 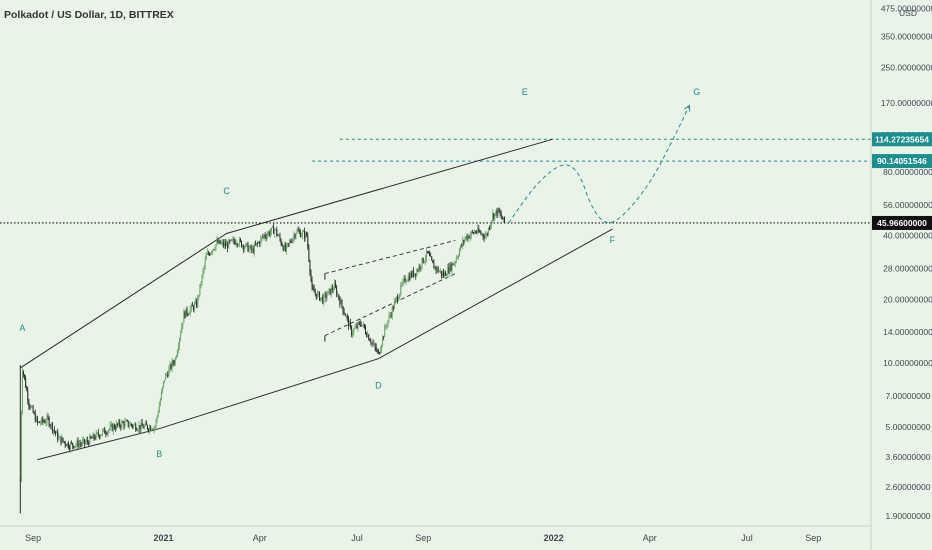 I want to click on wave-label-d: D, so click(x=378, y=385).